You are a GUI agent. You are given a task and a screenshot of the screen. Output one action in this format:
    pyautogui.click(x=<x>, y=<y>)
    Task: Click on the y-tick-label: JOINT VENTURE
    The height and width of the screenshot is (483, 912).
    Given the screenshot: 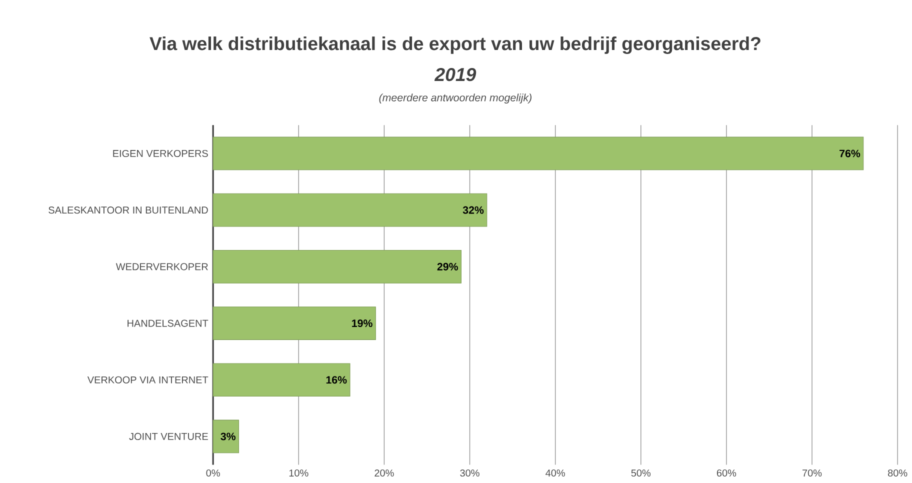 What is the action you would take?
    pyautogui.click(x=168, y=436)
    